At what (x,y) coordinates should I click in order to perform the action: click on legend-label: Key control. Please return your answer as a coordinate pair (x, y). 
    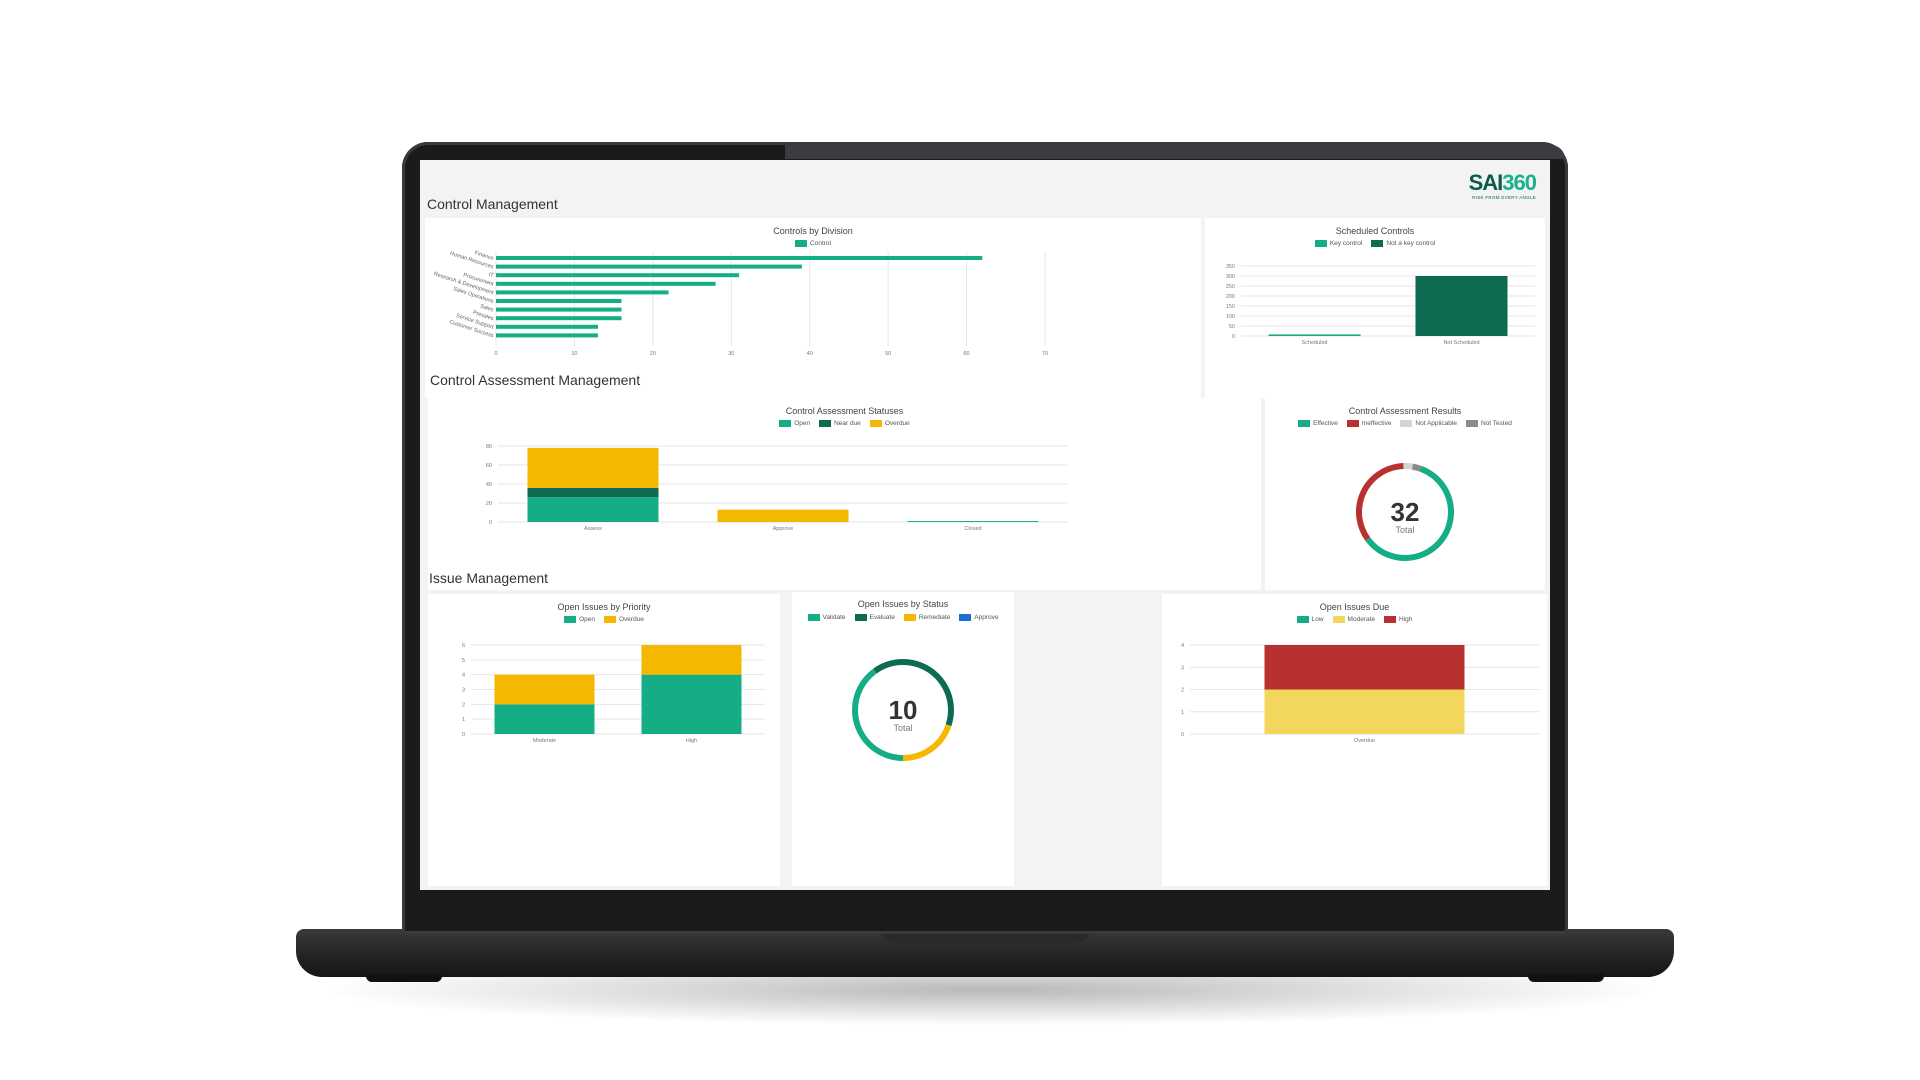
    Looking at the image, I should click on (1346, 243).